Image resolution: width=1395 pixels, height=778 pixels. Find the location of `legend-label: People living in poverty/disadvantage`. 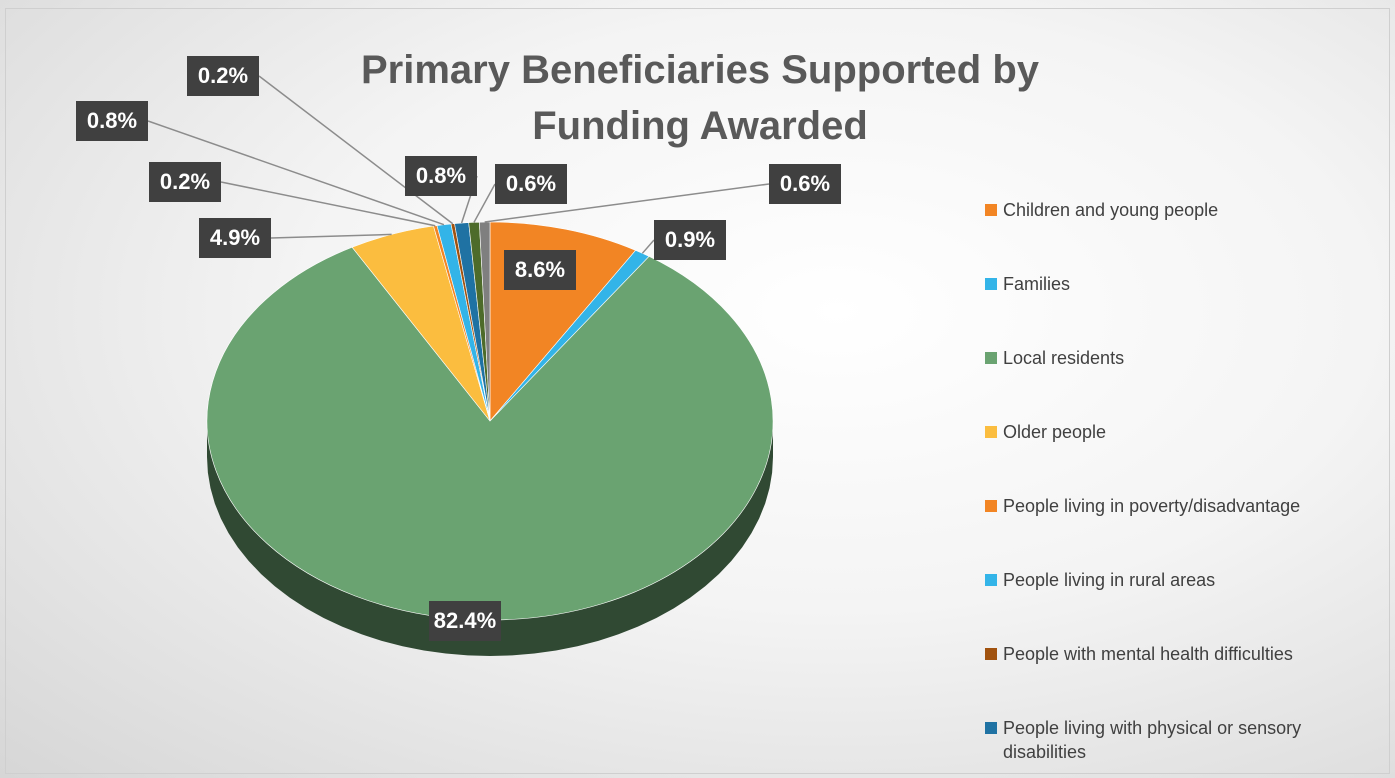

legend-label: People living in poverty/disadvantage is located at coordinates (1152, 506).